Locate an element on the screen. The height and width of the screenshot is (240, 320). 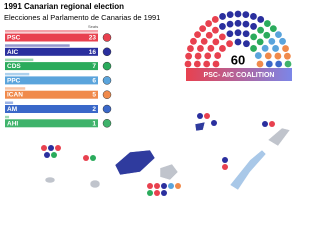
seat-value: 6 is located at coordinates (94, 80).